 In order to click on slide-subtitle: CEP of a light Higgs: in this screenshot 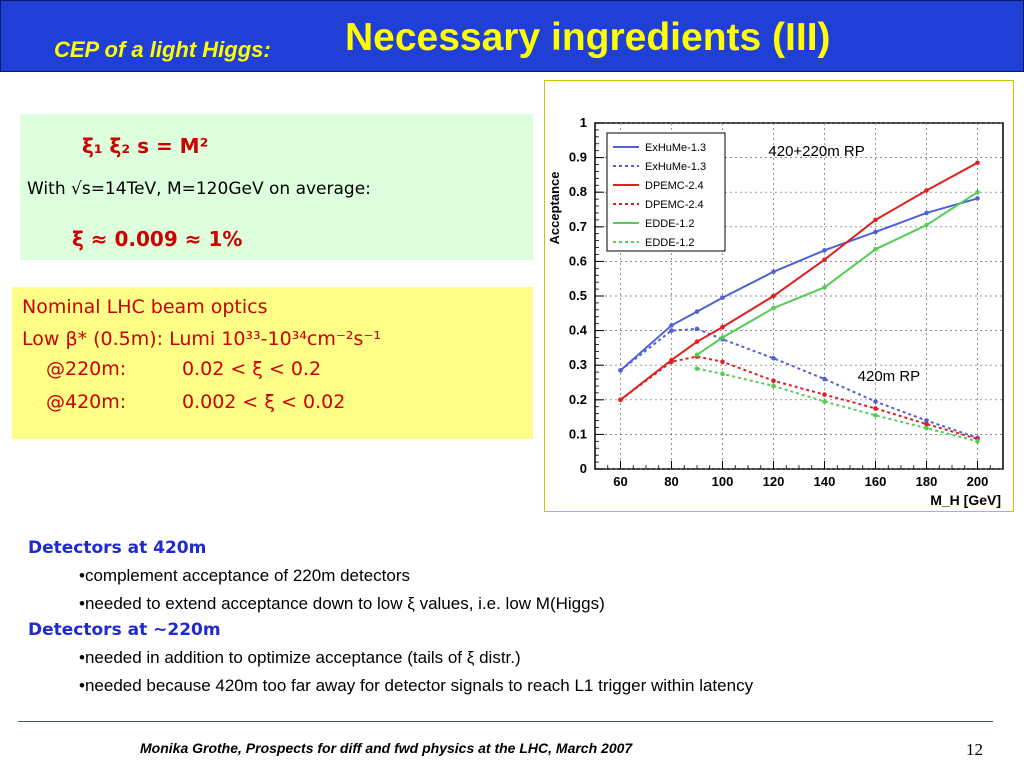, I will do `click(162, 49)`.